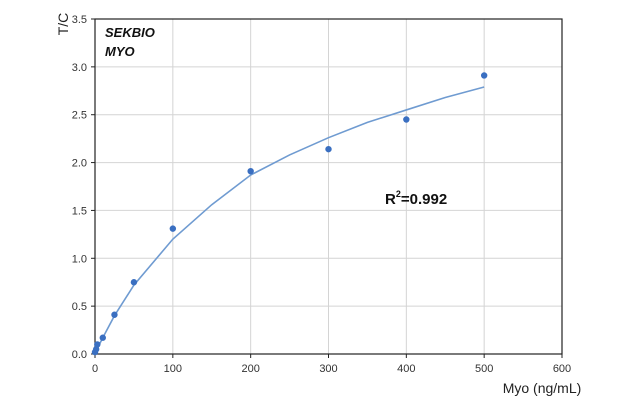 This screenshot has height=405, width=630. I want to click on x-tick-label: 500, so click(484, 369).